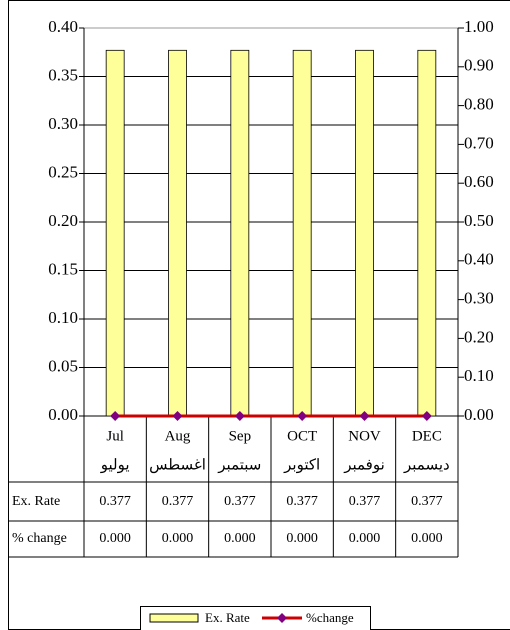 The width and height of the screenshot is (510, 630). Describe the element at coordinates (63, 74) in the screenshot. I see `y-tick-label: 0.35` at that location.